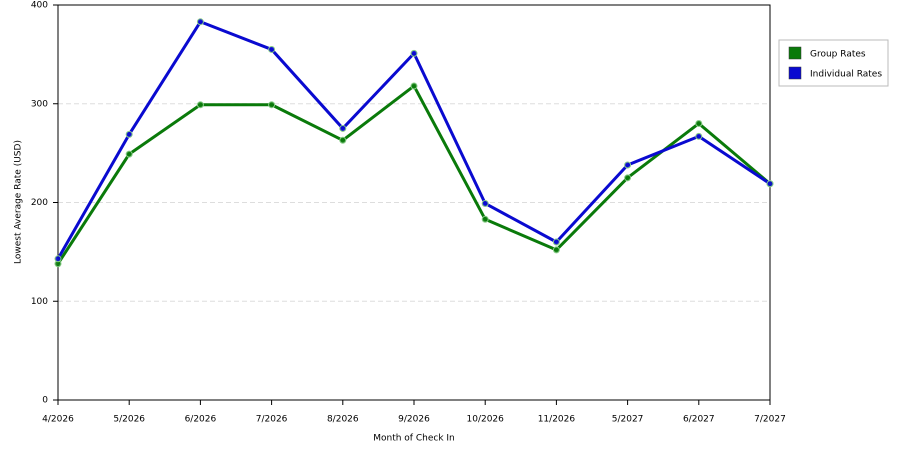 The image size is (900, 454). I want to click on legend-label: Individual Rates, so click(846, 75).